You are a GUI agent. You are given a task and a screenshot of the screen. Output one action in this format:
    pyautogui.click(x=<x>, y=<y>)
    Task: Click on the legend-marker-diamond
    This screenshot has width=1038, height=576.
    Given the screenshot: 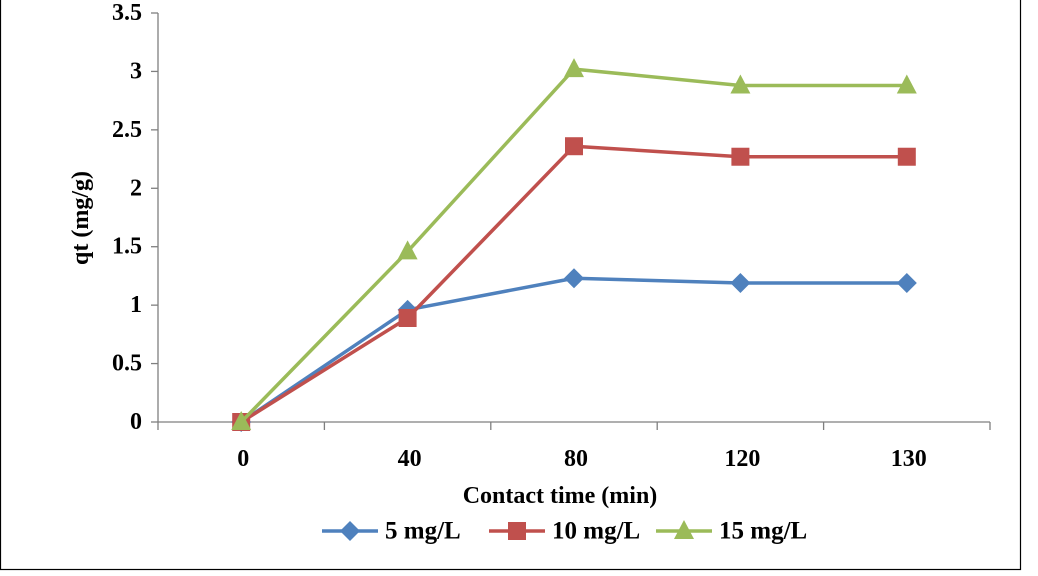 What is the action you would take?
    pyautogui.click(x=350, y=531)
    